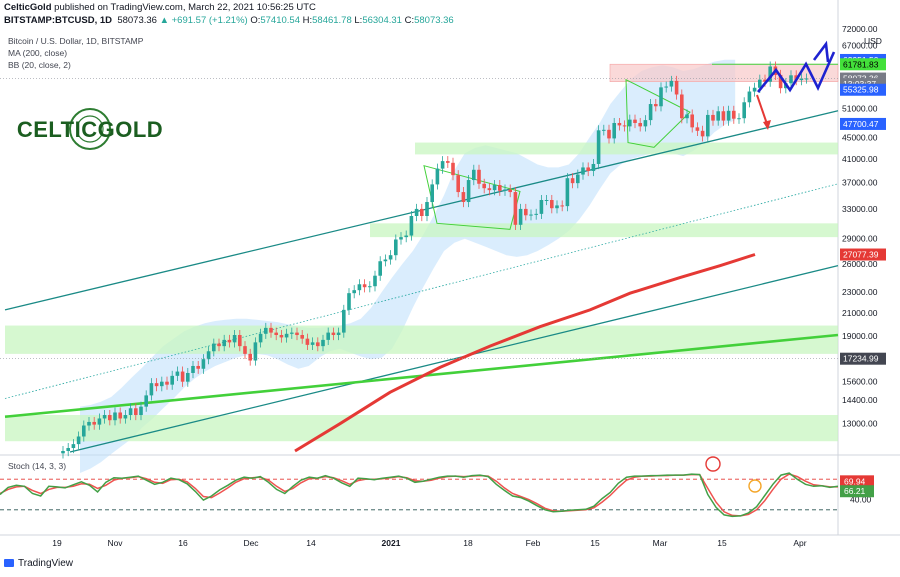 Image resolution: width=900 pixels, height=577 pixels. I want to click on stoch-tick-label: 40.00, so click(861, 500).